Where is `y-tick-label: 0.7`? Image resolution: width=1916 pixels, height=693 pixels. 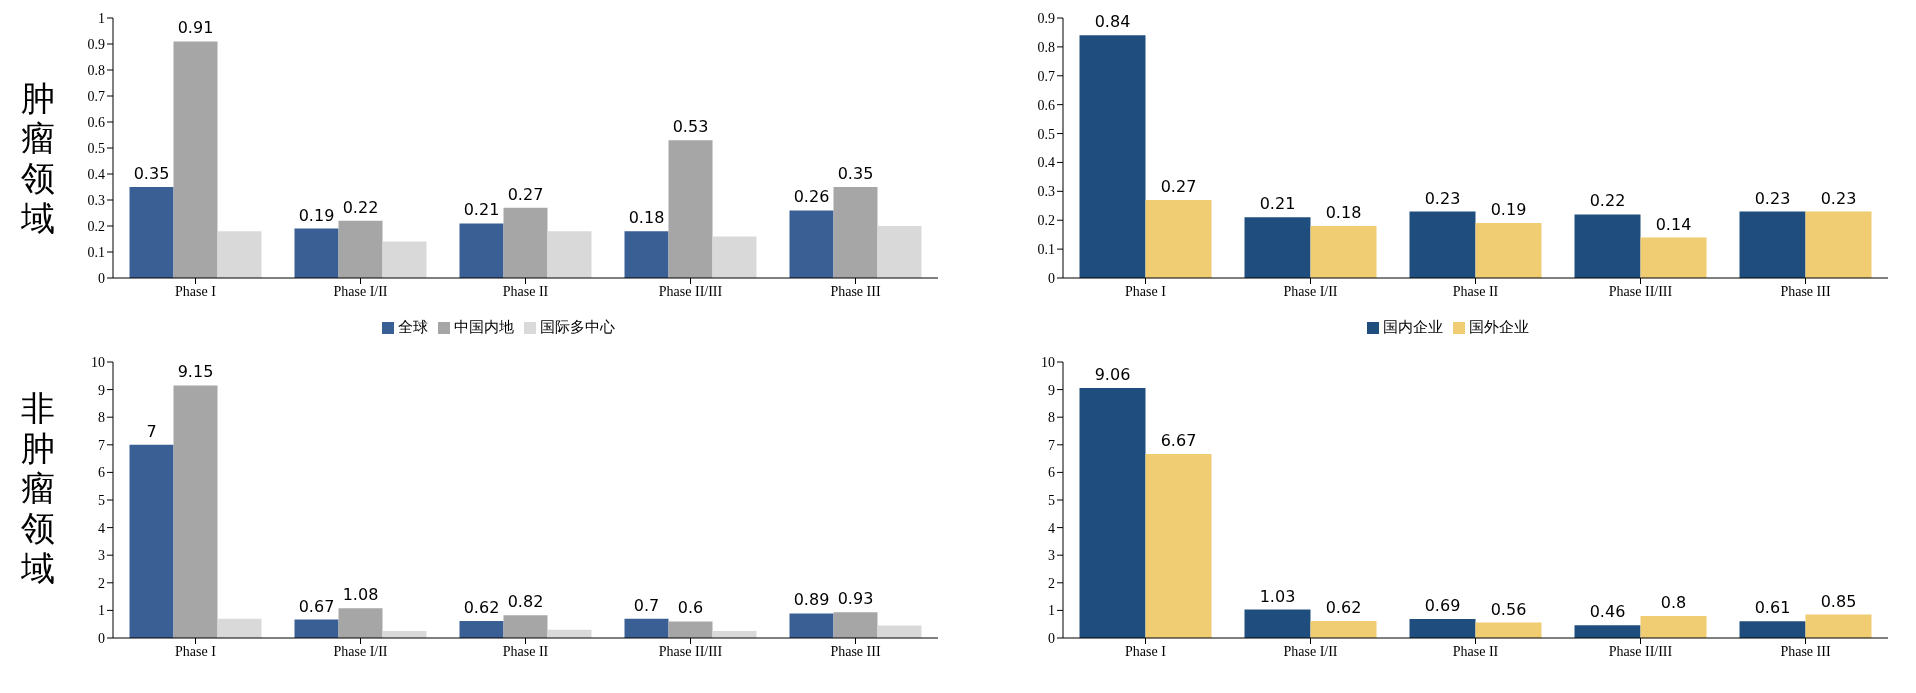 y-tick-label: 0.7 is located at coordinates (1046, 76).